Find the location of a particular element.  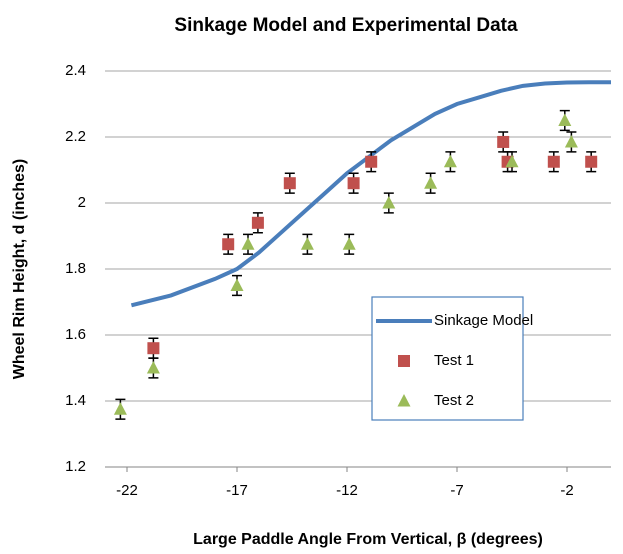

y-tick-label: 1.2 is located at coordinates (75, 466).